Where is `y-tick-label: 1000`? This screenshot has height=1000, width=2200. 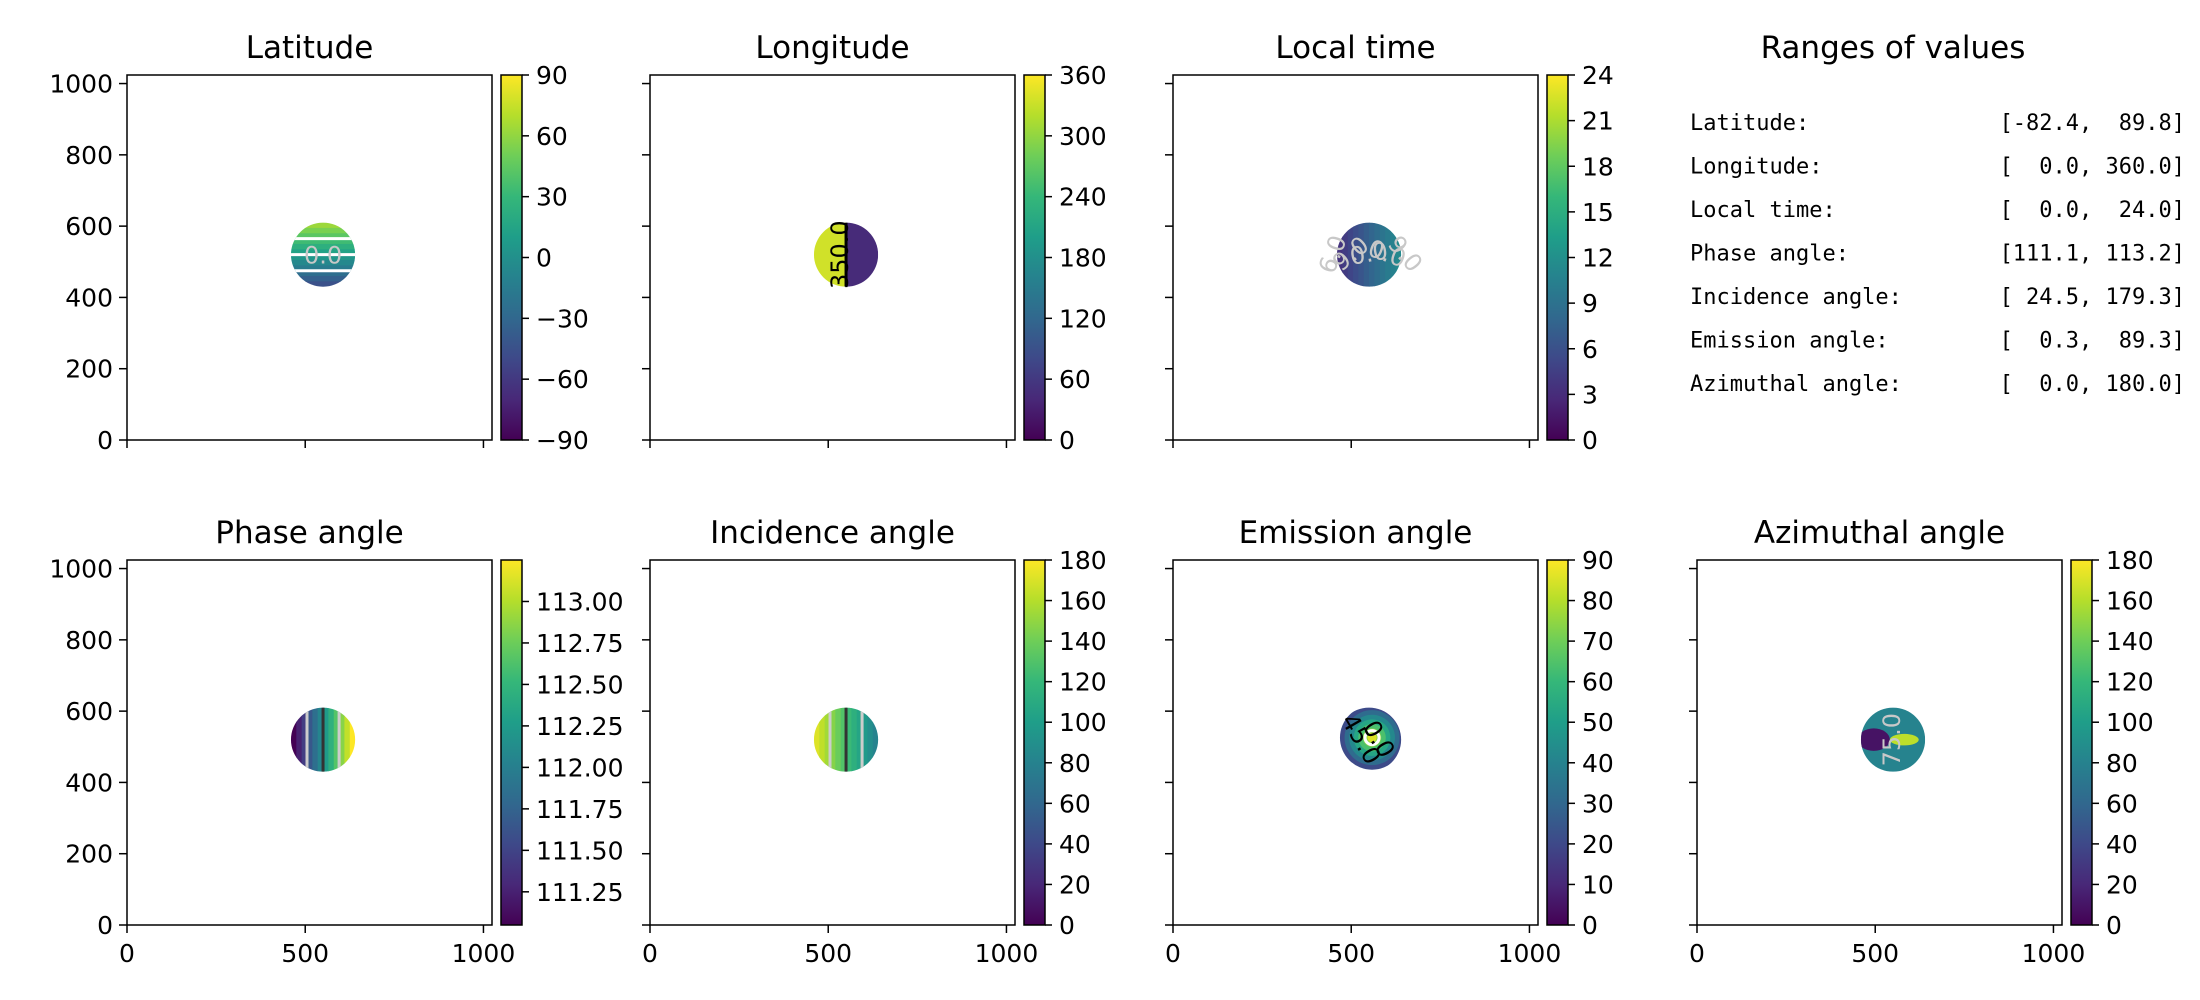
y-tick-label: 1000 is located at coordinates (81, 569).